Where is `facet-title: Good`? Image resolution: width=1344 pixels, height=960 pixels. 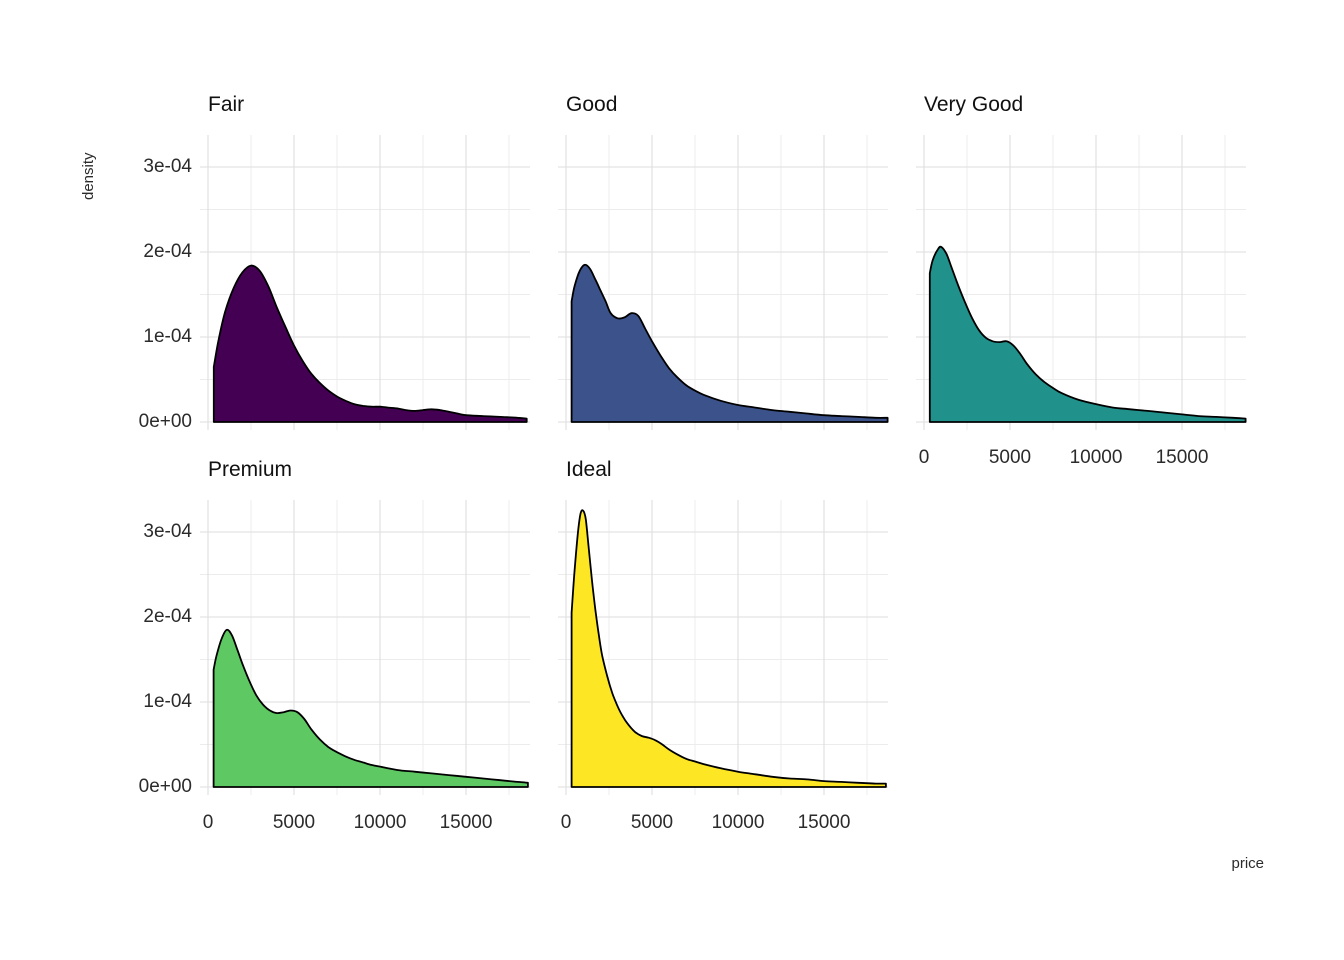
facet-title: Good is located at coordinates (592, 104).